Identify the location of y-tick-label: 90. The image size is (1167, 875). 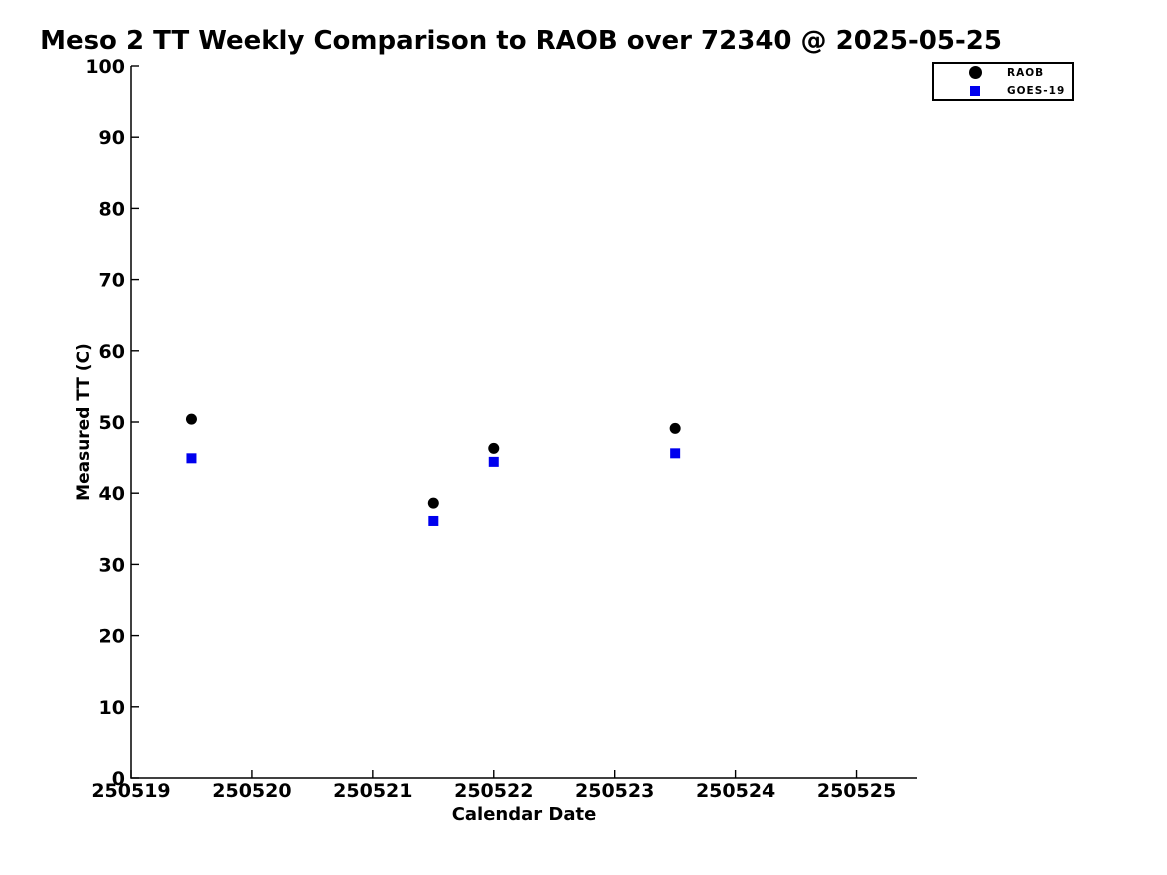
(112, 138).